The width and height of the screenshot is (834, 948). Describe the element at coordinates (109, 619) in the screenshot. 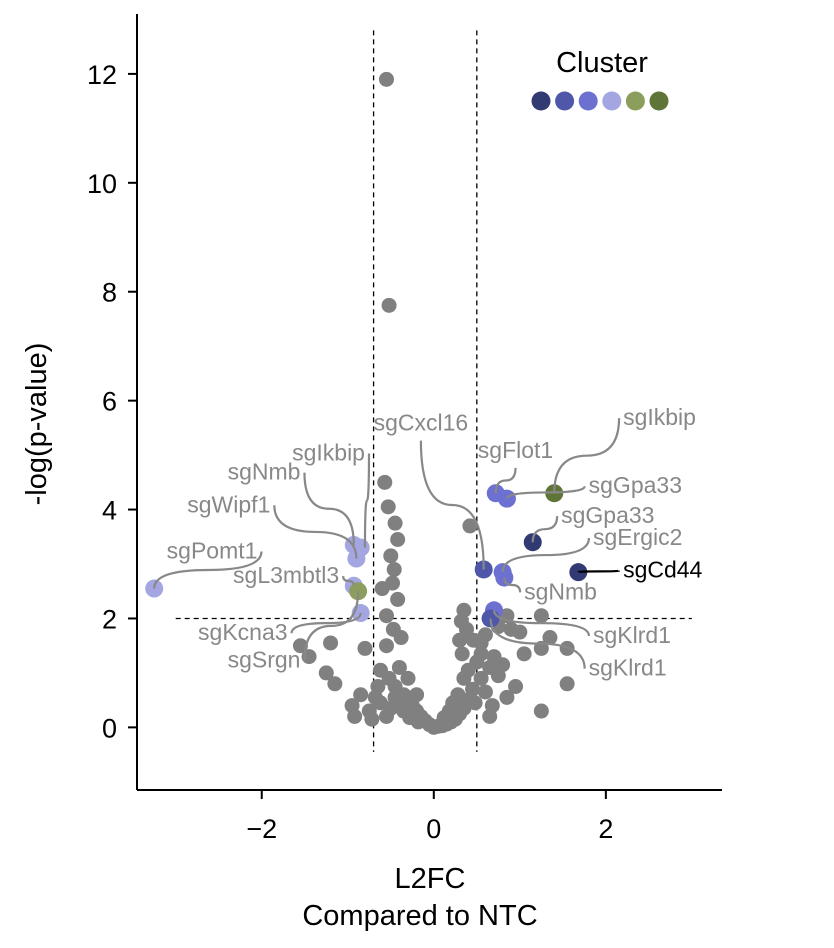

I see `y-tick-label: 2` at that location.